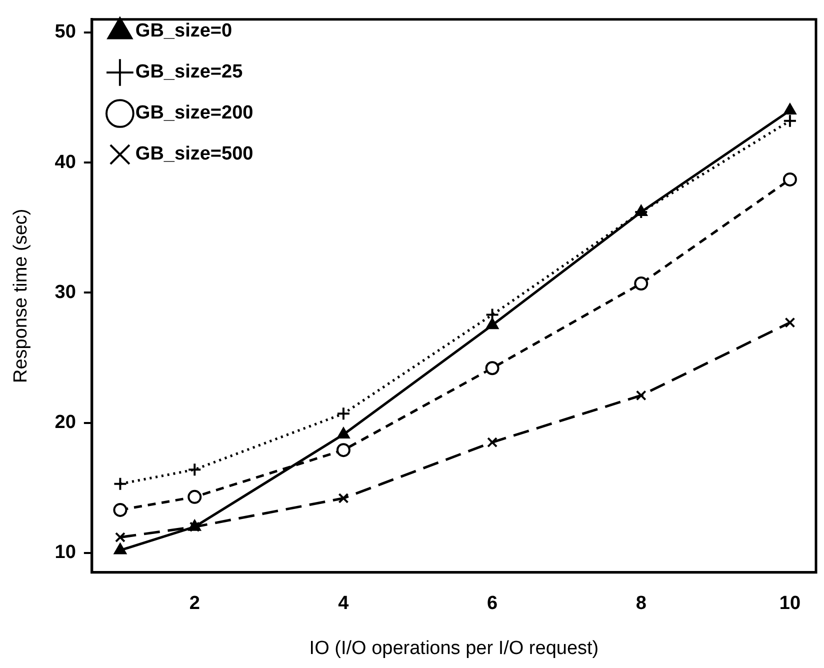  I want to click on x-axis-title: IO (I/O operations per I/O request), so click(454, 648).